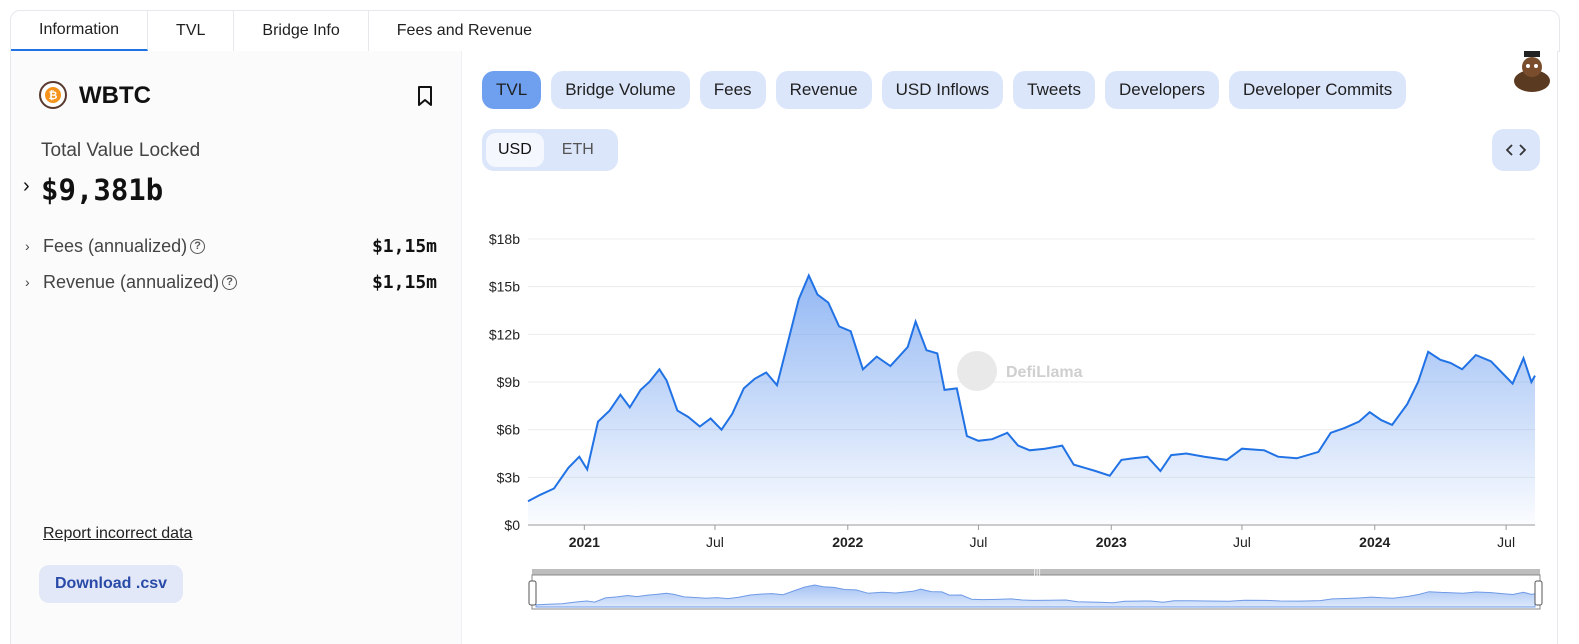  What do you see at coordinates (512, 525) in the screenshot?
I see `y-tick-label: $0` at bounding box center [512, 525].